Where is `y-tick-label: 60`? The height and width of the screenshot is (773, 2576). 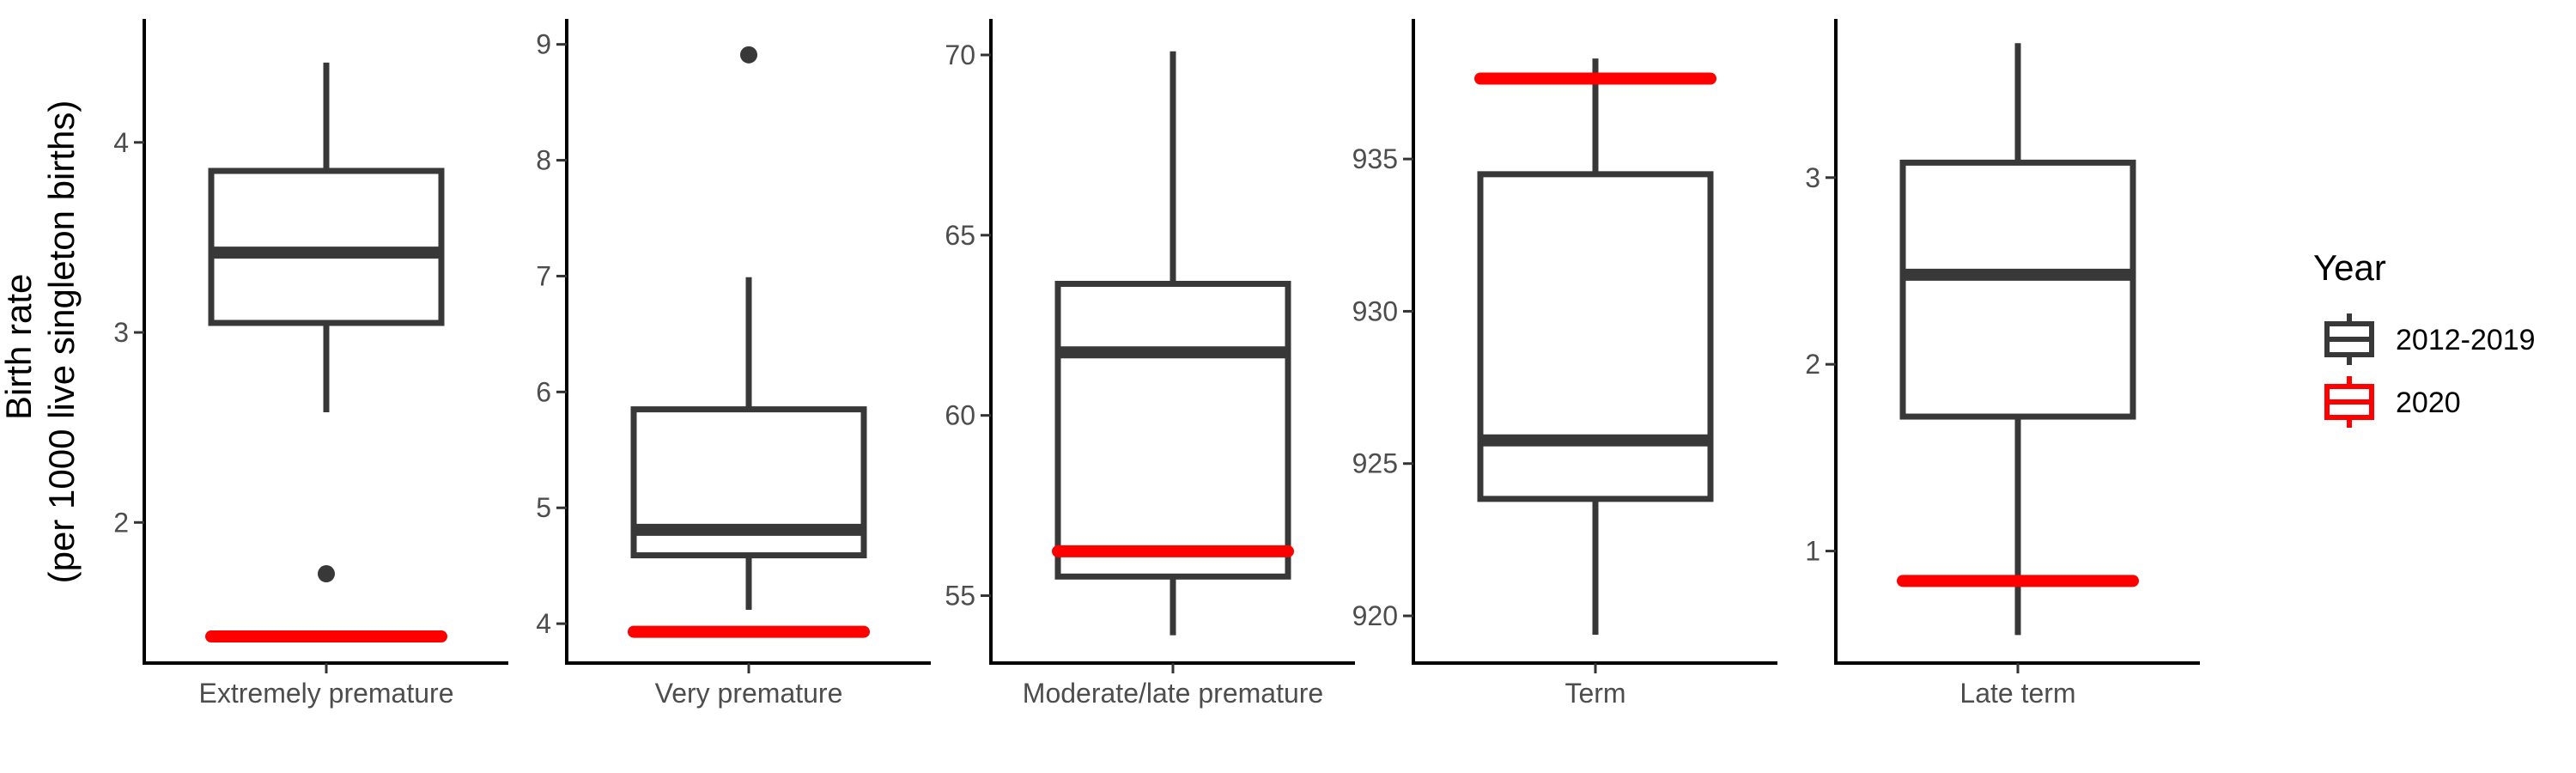 y-tick-label: 60 is located at coordinates (960, 415).